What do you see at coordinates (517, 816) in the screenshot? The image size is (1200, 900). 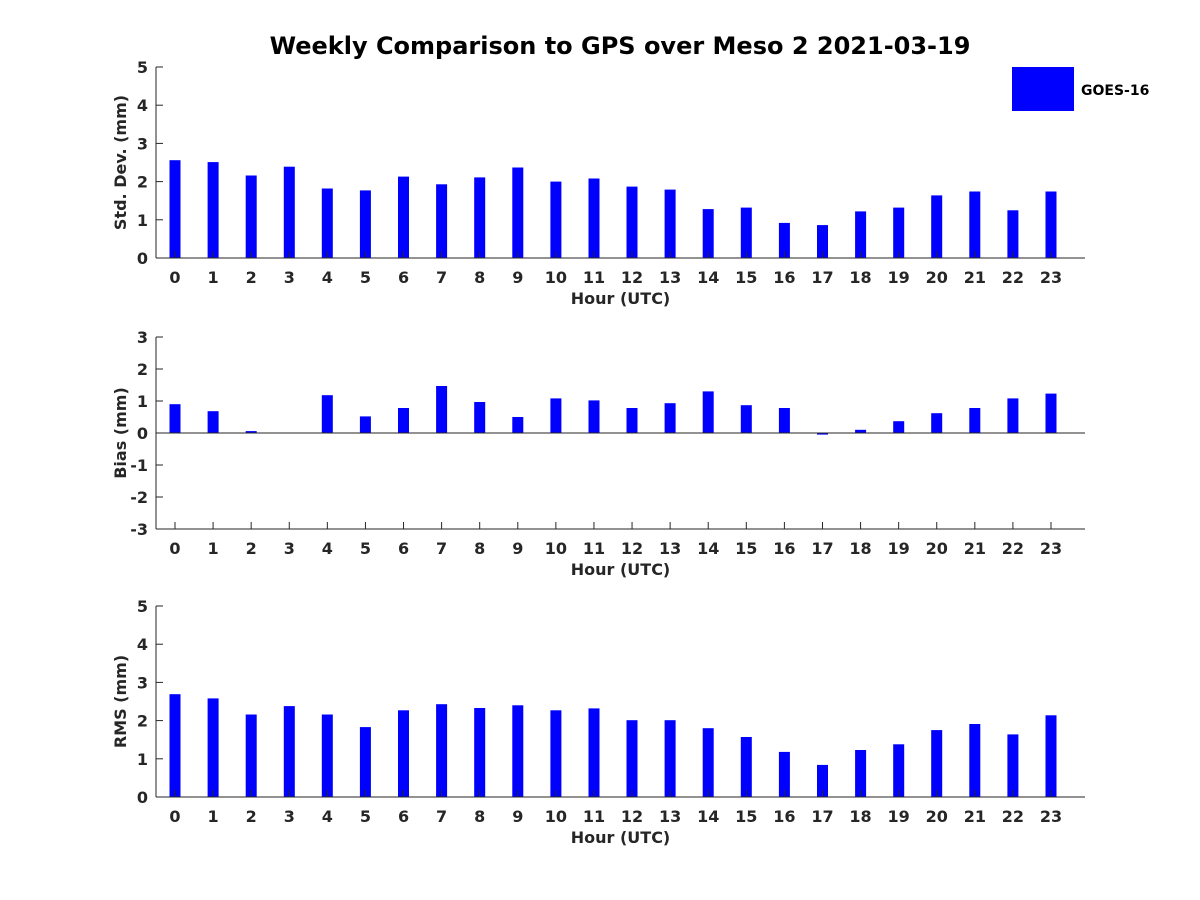 I see `rms-xtick-label: 9` at bounding box center [517, 816].